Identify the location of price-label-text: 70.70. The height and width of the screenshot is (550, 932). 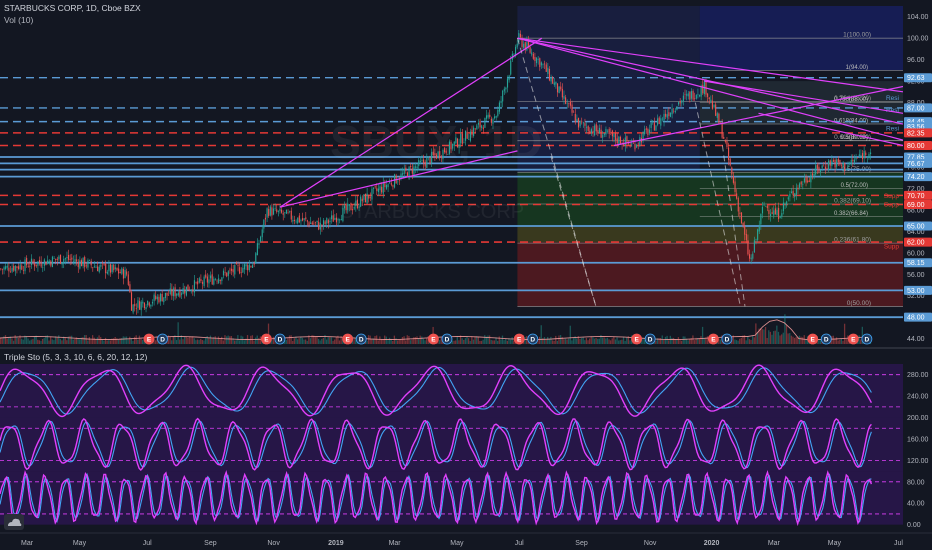
(916, 196).